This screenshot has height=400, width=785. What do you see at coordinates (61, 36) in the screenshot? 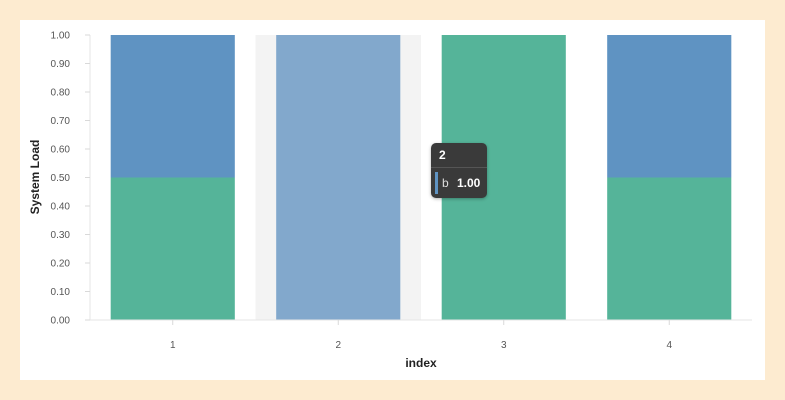
I see `y-tick-label: 1.00` at bounding box center [61, 36].